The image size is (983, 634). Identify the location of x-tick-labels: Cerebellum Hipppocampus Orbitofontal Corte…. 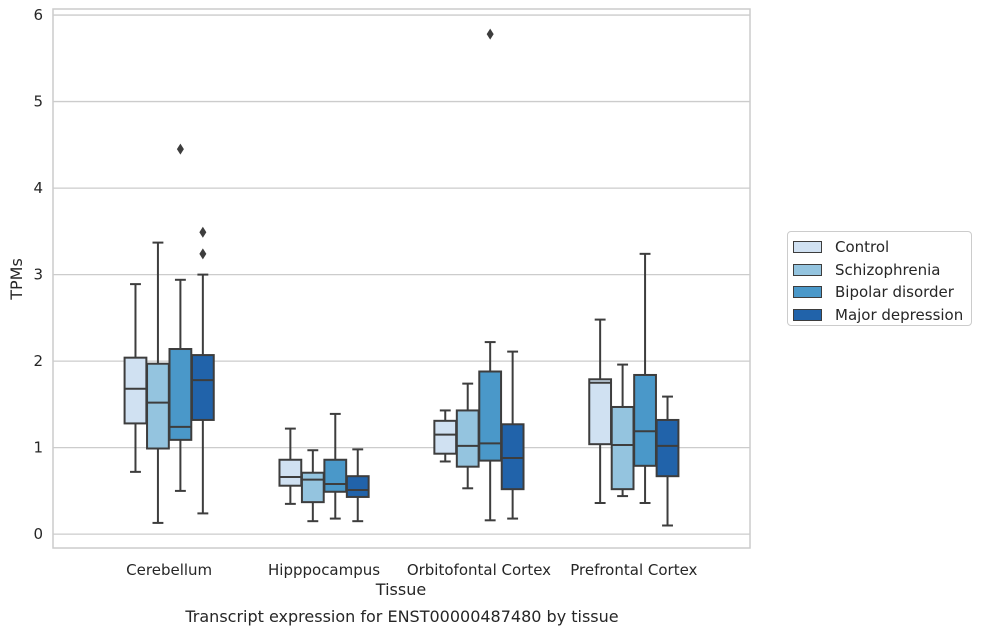
(411, 570).